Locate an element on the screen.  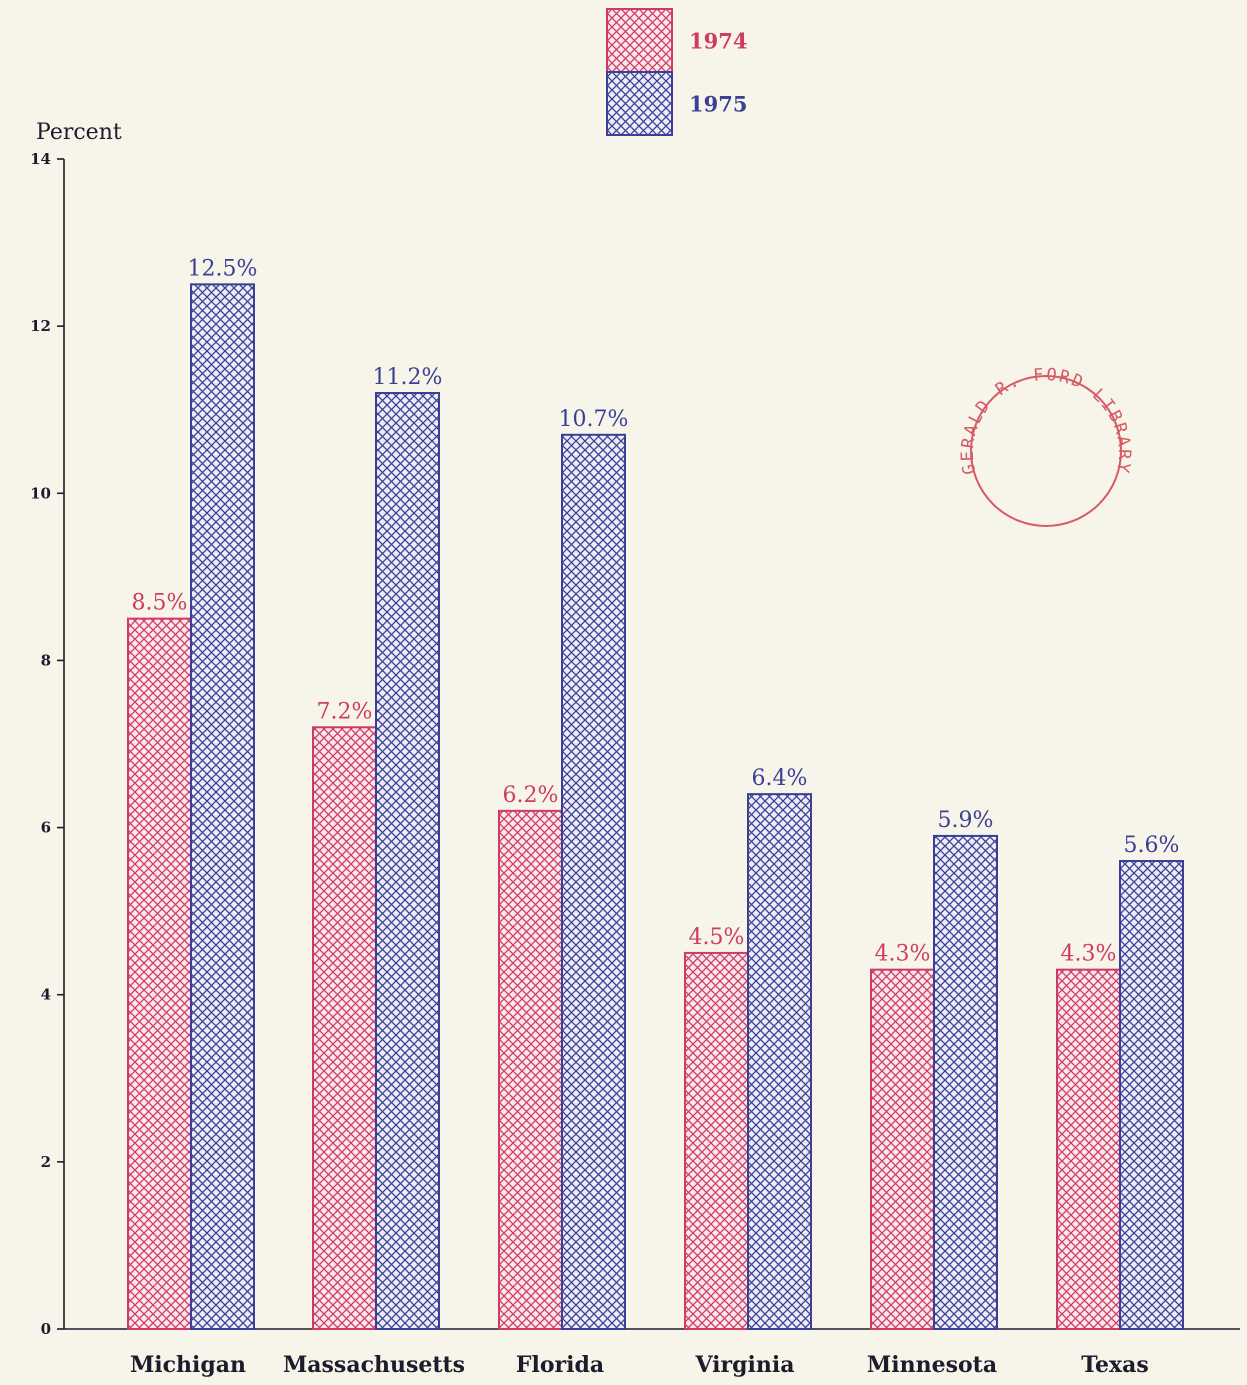
bar-1975-michigan is located at coordinates (222, 806).